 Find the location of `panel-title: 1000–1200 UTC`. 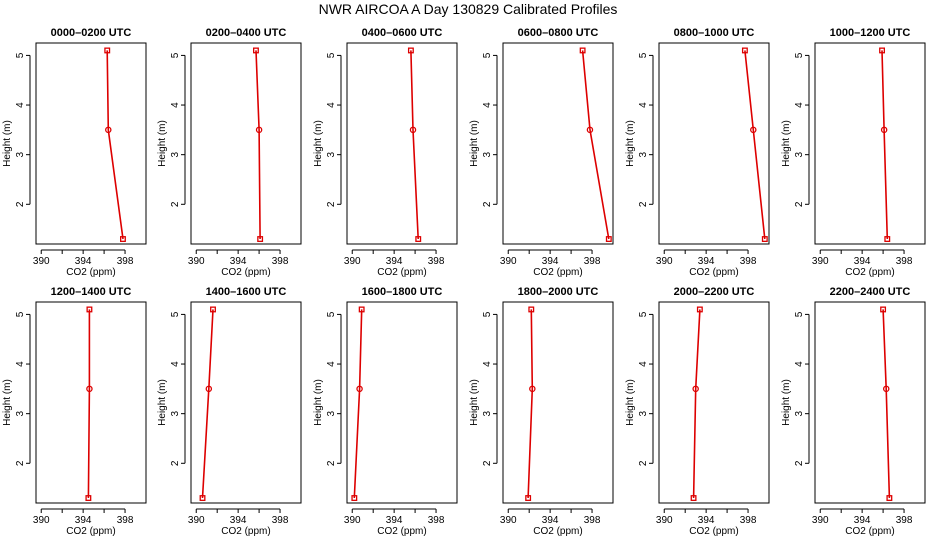

panel-title: 1000–1200 UTC is located at coordinates (870, 33).